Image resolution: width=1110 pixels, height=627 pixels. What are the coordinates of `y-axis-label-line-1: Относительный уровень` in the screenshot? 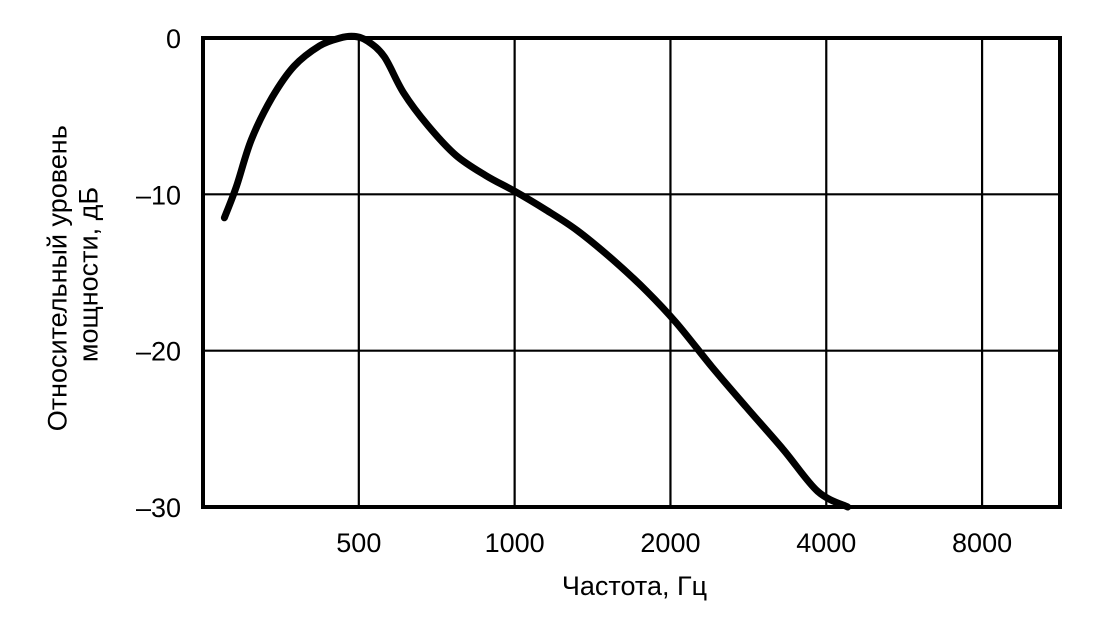 It's located at (58, 278).